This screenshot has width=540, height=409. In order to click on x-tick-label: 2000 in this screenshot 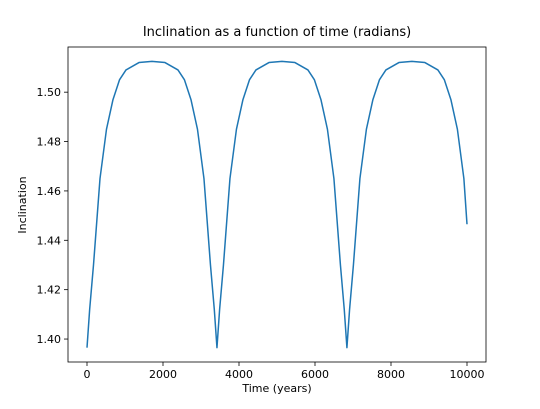, I will do `click(163, 374)`.